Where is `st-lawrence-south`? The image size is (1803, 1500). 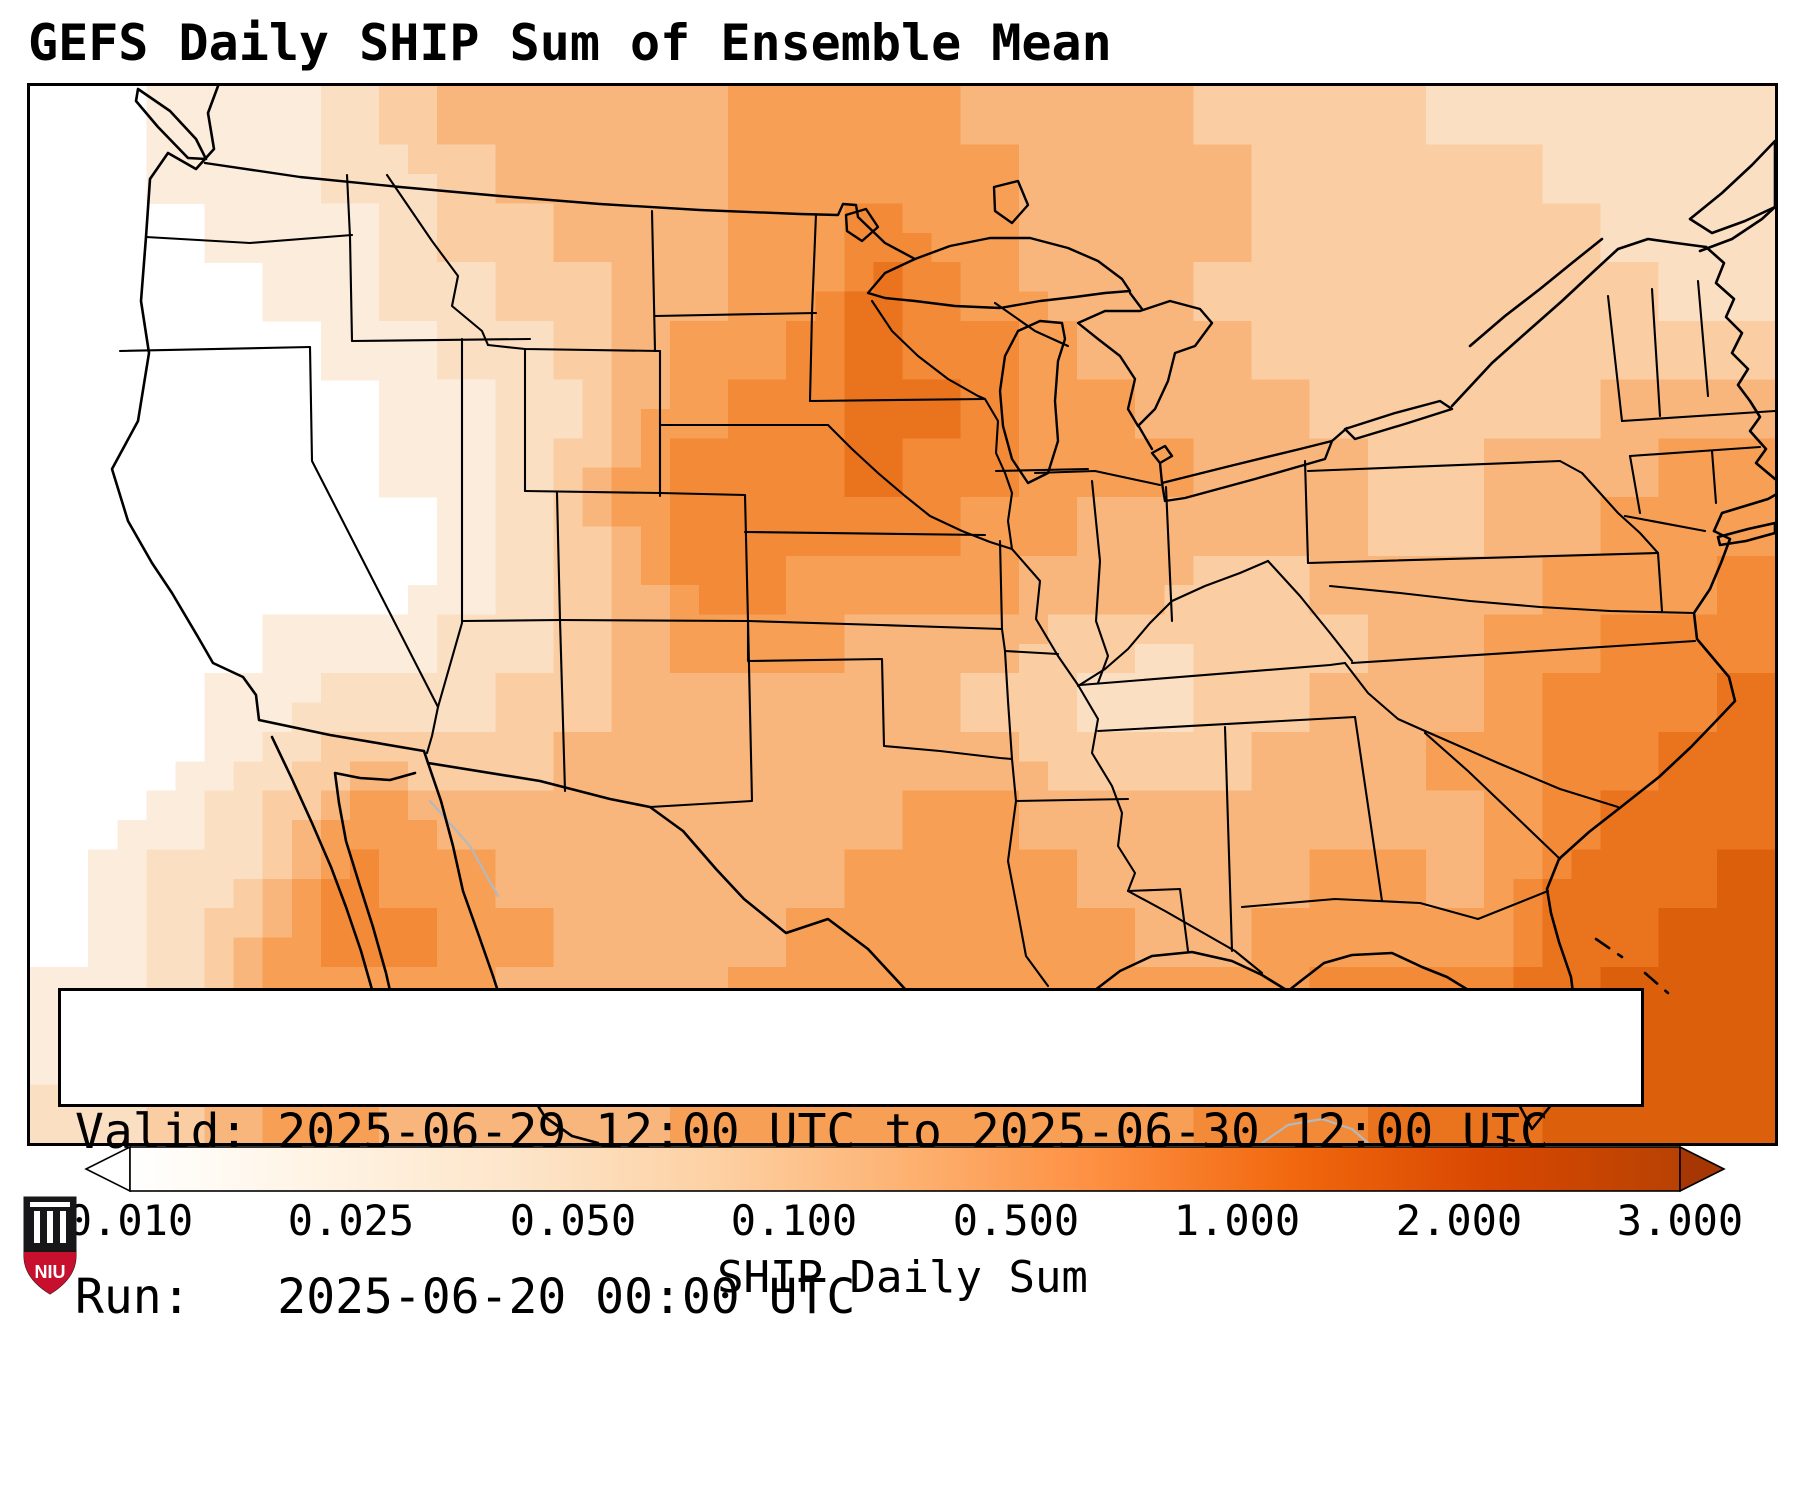
st-lawrence-south is located at coordinates (1579, 322).